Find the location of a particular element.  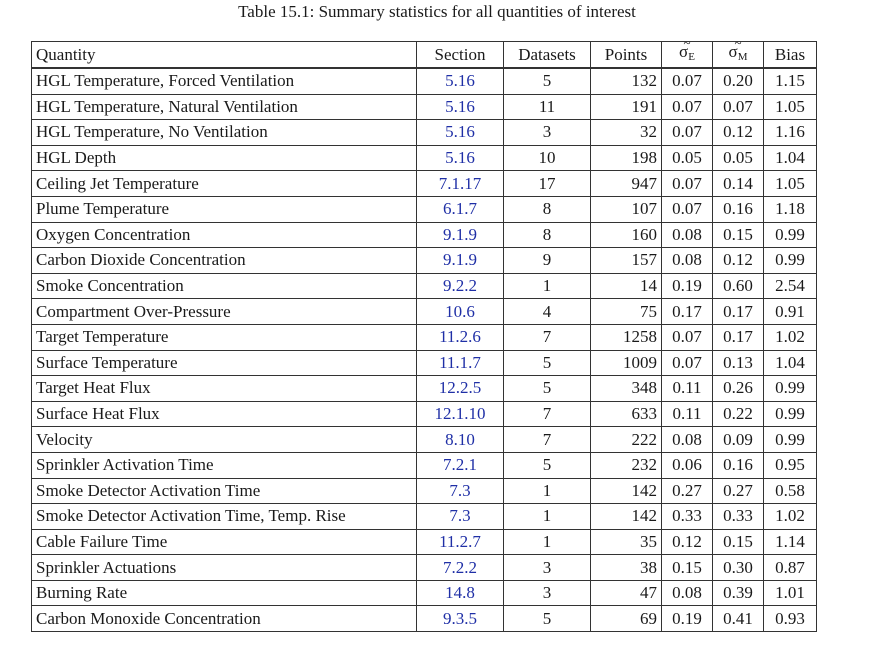

cell-quantity: Cable Failure Time is located at coordinates (224, 542).